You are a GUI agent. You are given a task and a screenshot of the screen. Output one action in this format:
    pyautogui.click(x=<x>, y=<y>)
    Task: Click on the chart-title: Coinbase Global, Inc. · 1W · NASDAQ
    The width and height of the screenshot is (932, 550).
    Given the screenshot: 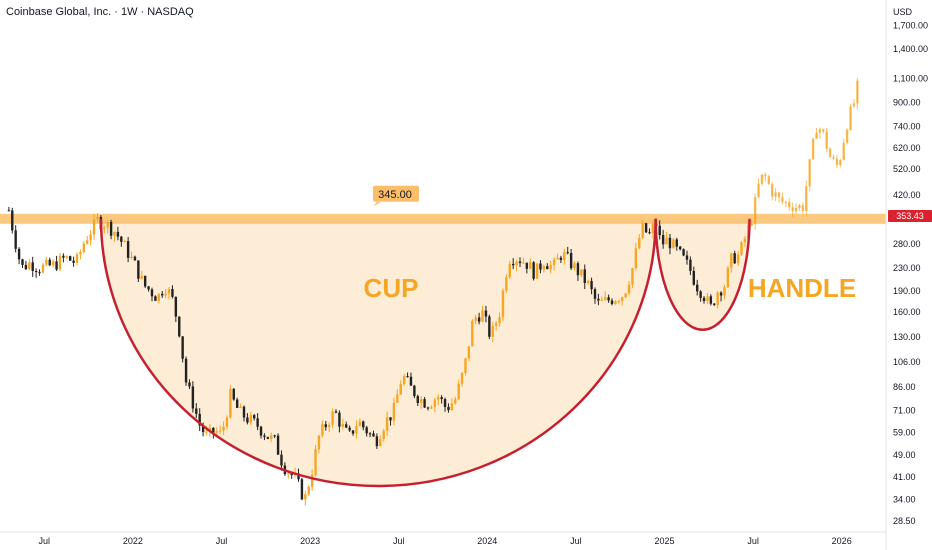 What is the action you would take?
    pyautogui.click(x=100, y=12)
    